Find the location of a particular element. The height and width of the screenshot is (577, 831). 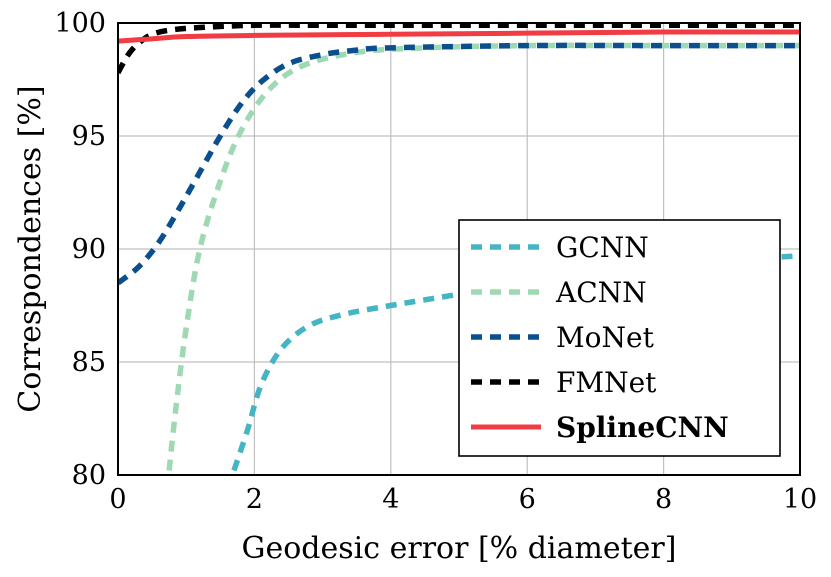

series-line-splinecnn is located at coordinates (459, 36).